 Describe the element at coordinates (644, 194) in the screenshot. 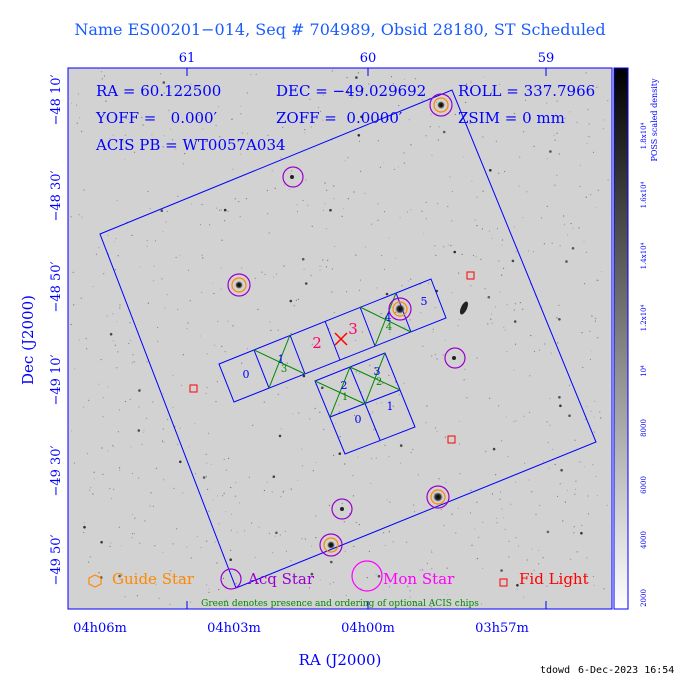

I see `colorbar-tick-label: 1.6x10⁴` at that location.